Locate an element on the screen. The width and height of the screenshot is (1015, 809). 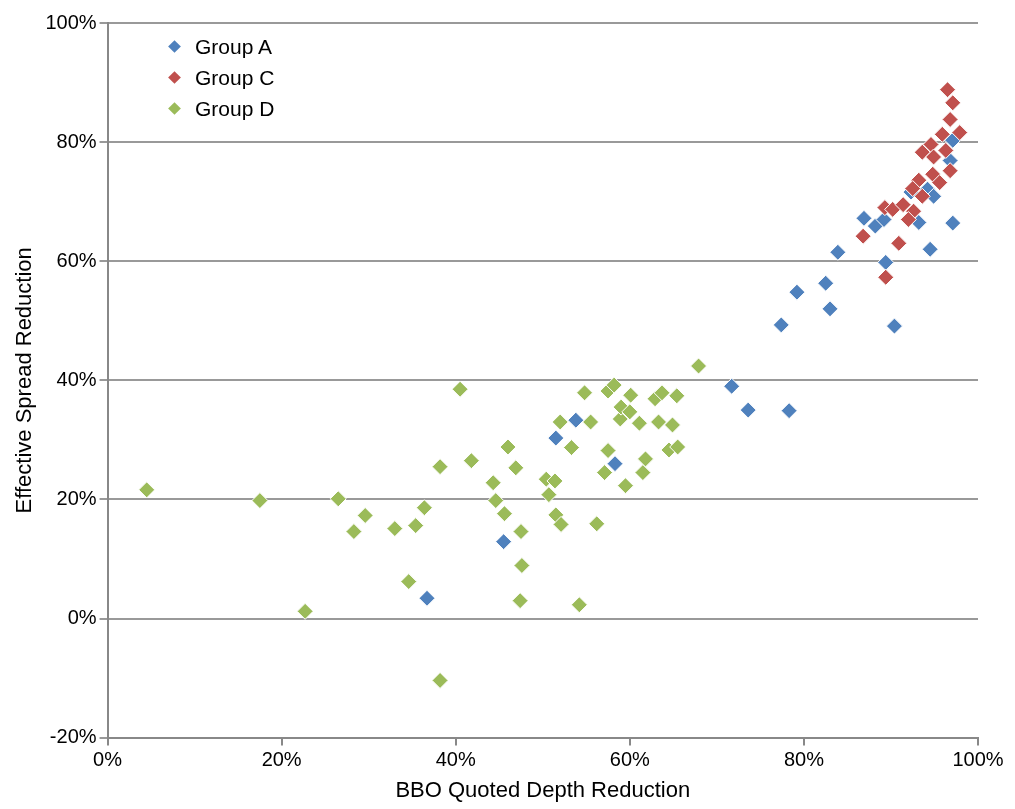
y-axis-title: Effective Spread Reduction is located at coordinates (24, 380).